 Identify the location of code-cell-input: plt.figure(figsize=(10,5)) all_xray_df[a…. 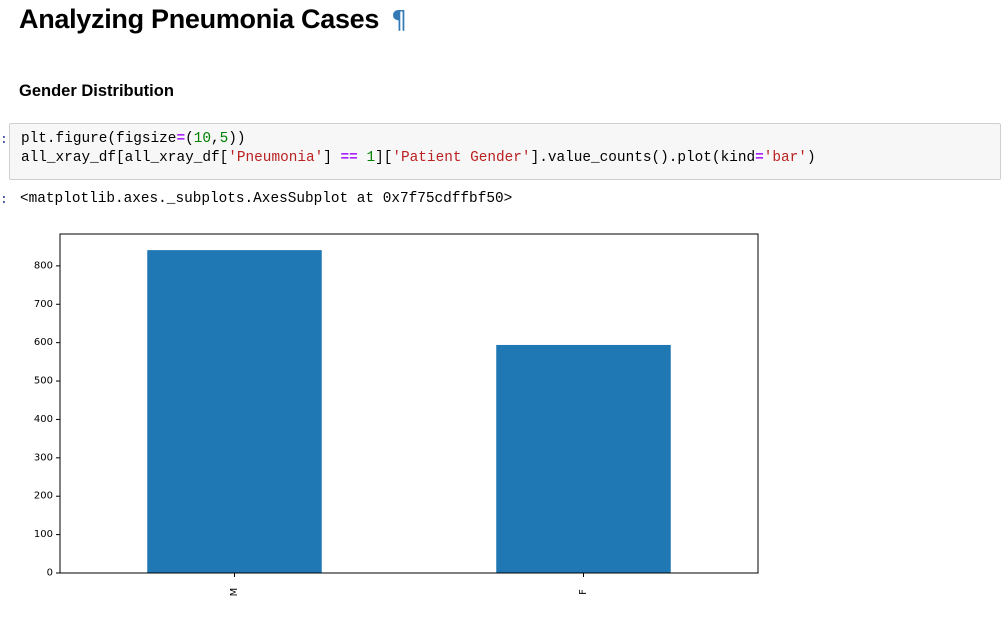
(505, 151).